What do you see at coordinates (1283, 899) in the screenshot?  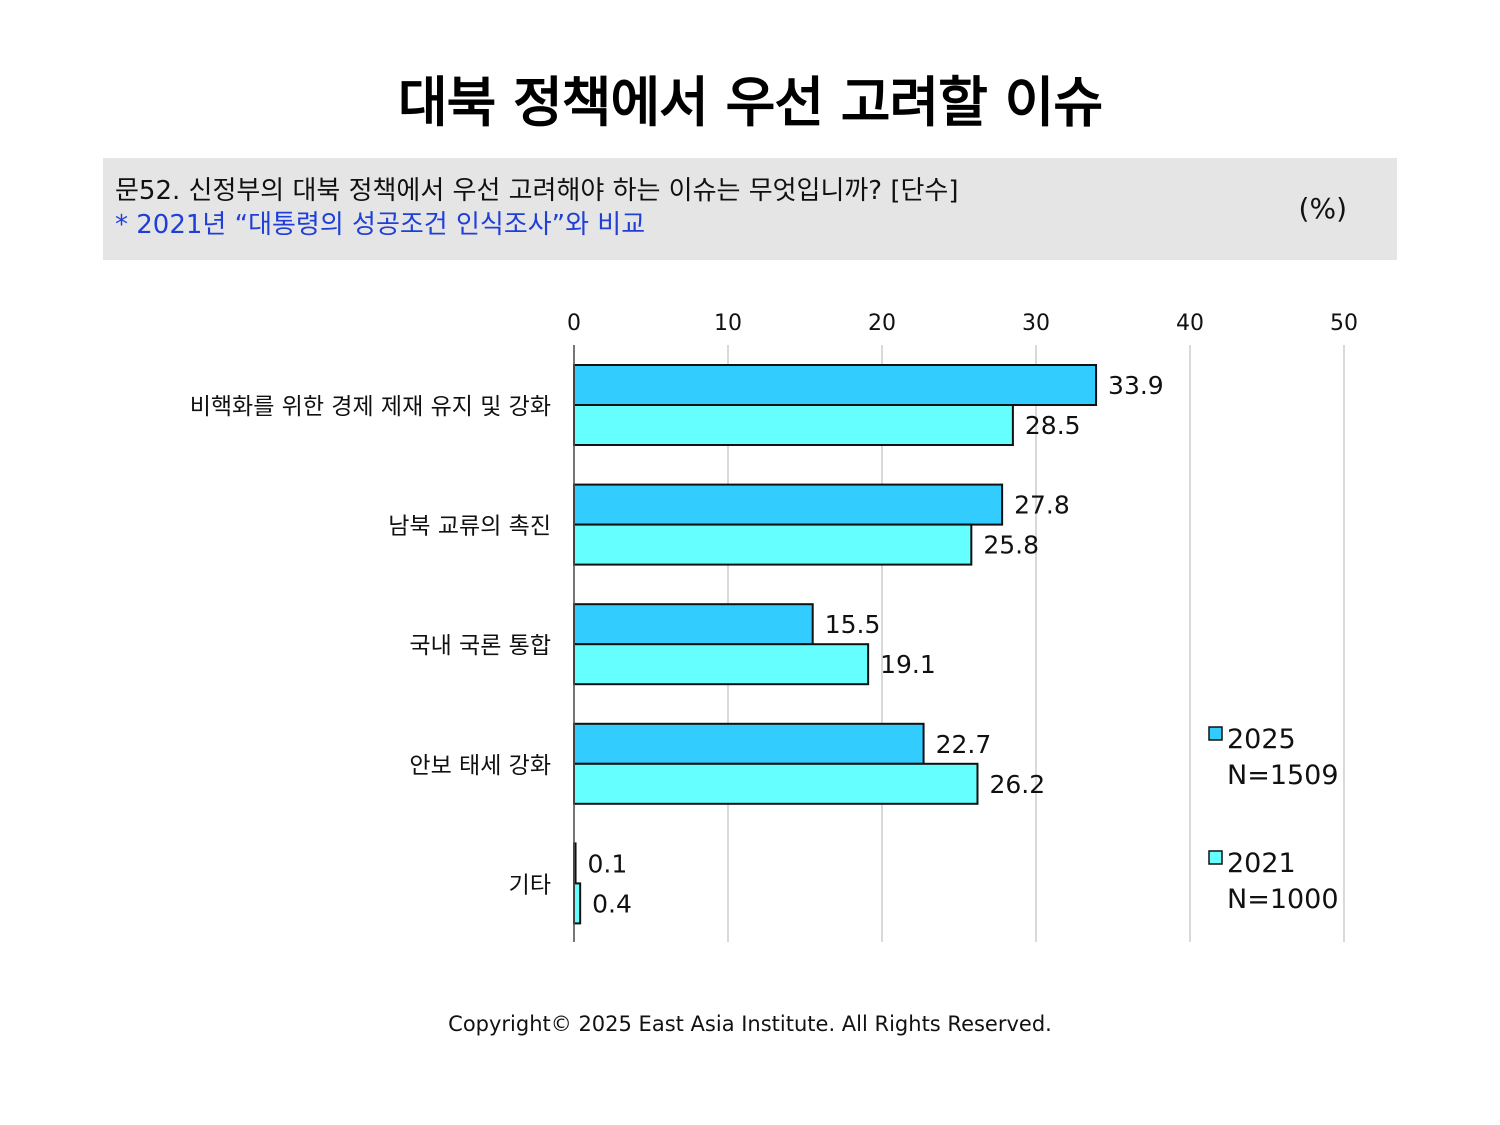 I see `legend-sample-size: N=1000` at bounding box center [1283, 899].